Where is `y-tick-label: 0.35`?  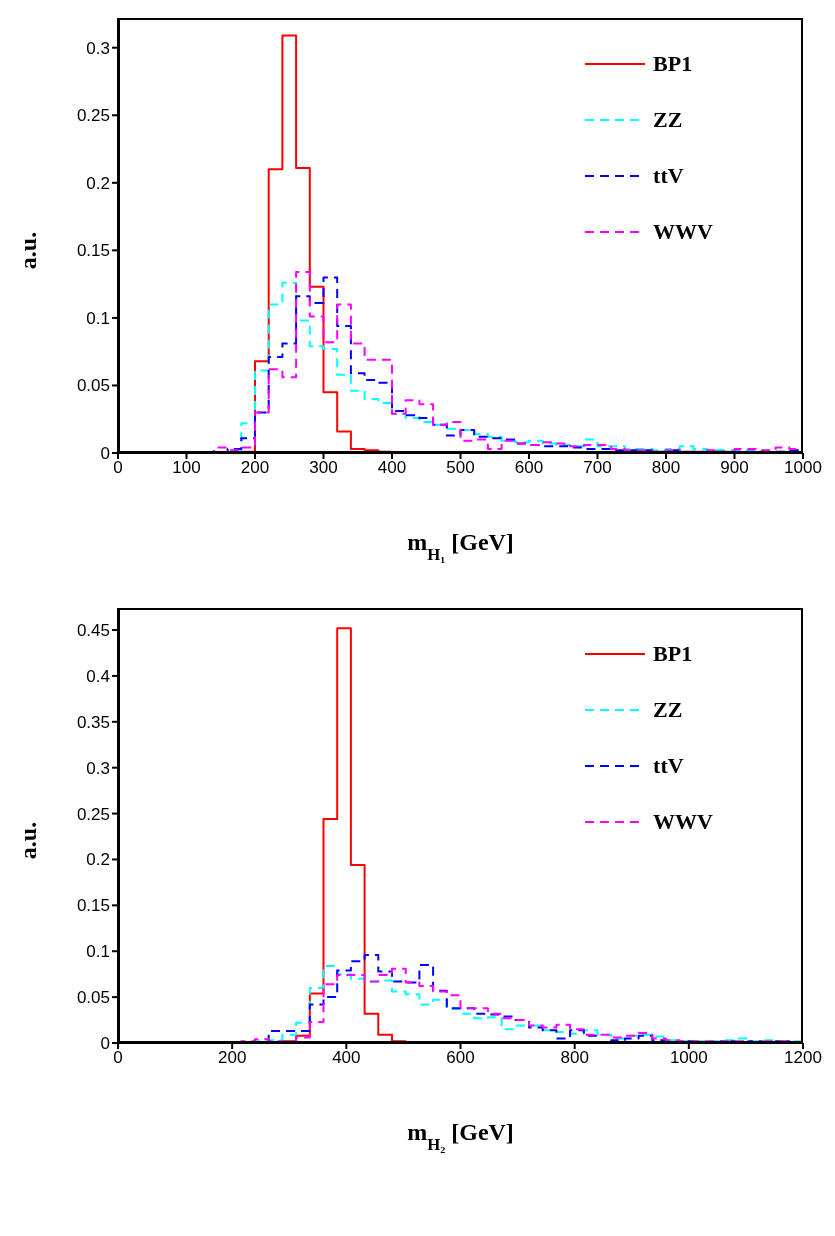
y-tick-label: 0.35 is located at coordinates (93, 722).